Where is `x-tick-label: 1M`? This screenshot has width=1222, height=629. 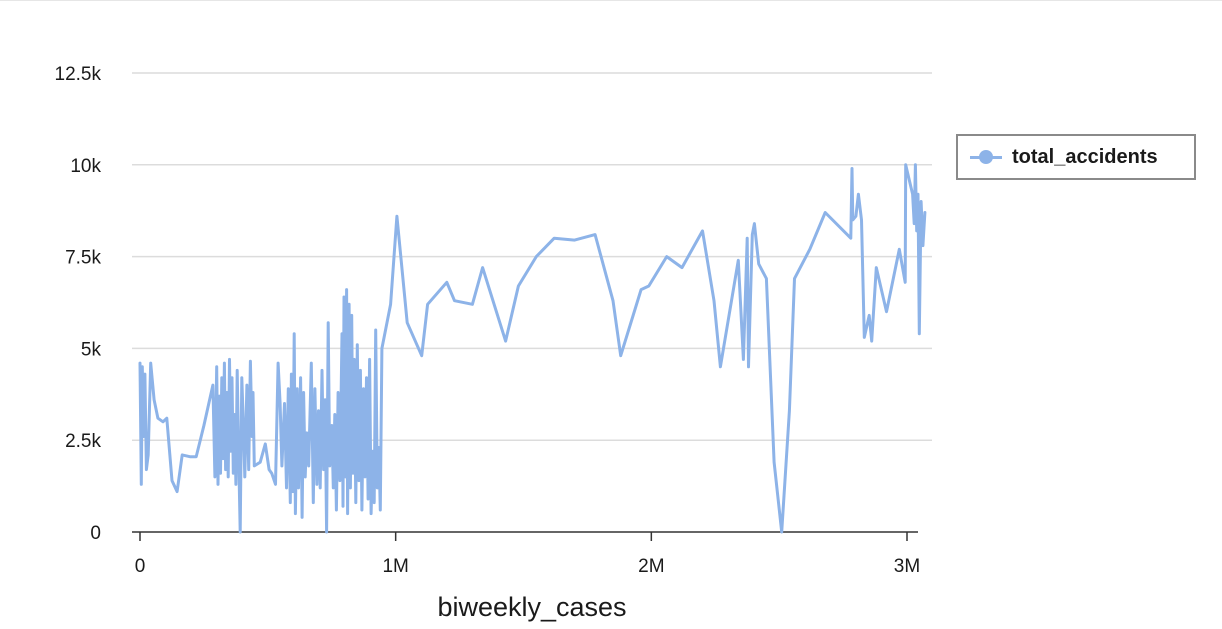 x-tick-label: 1M is located at coordinates (395, 566).